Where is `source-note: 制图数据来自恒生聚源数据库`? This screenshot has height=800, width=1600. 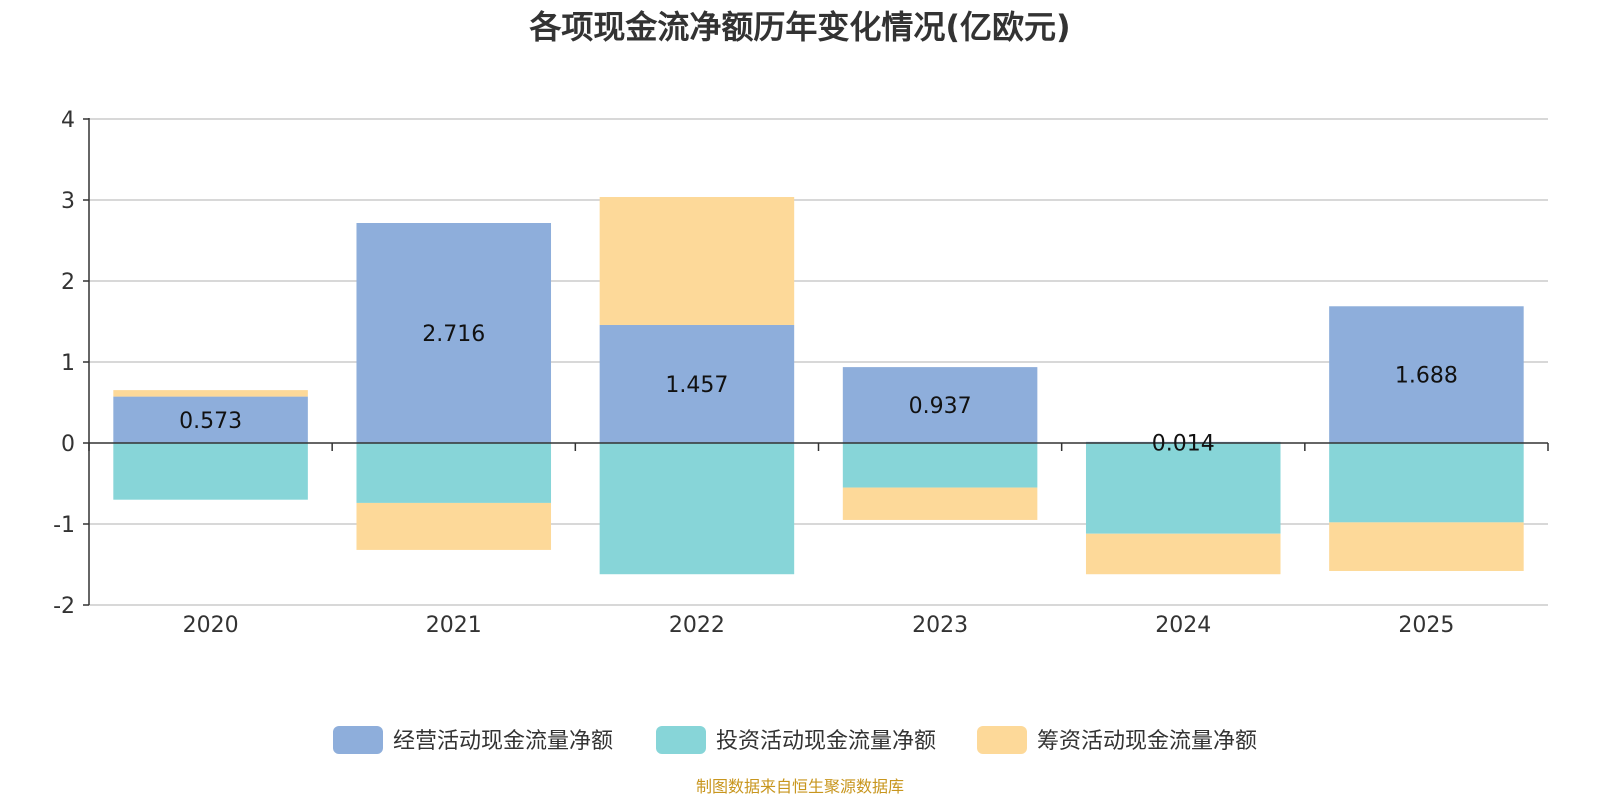 source-note: 制图数据来自恒生聚源数据库 is located at coordinates (800, 786).